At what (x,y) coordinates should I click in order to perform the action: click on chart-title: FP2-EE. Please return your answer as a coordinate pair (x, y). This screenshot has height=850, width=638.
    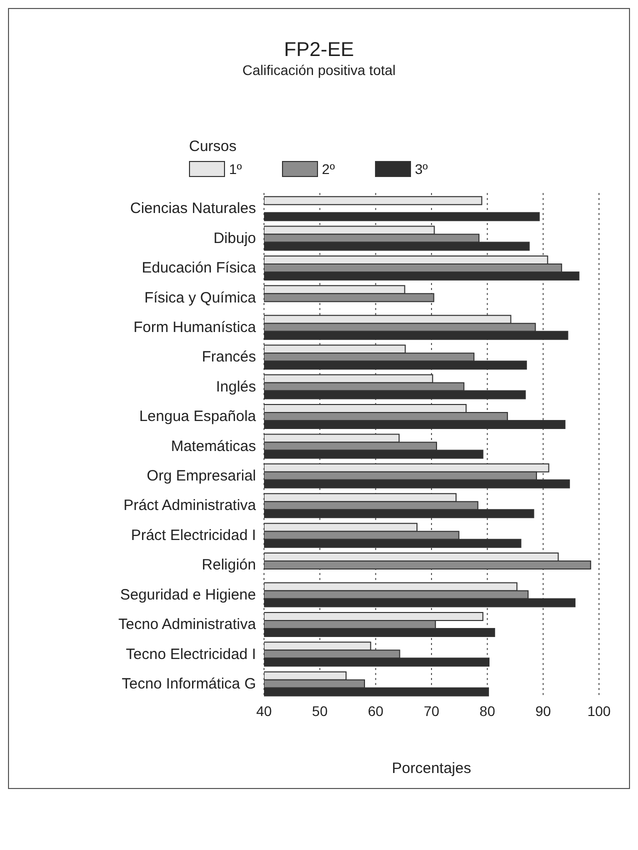
    Looking at the image, I should click on (319, 50).